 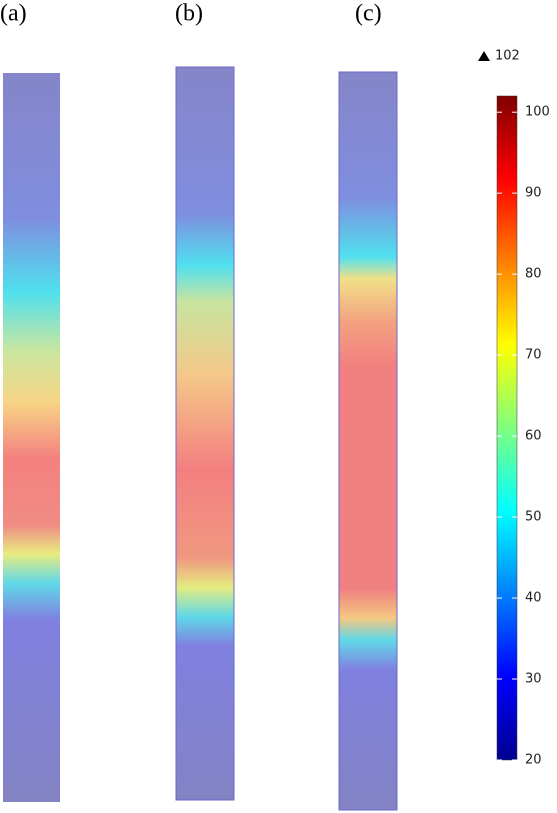 What do you see at coordinates (507, 56) in the screenshot?
I see `max-label: 102` at bounding box center [507, 56].